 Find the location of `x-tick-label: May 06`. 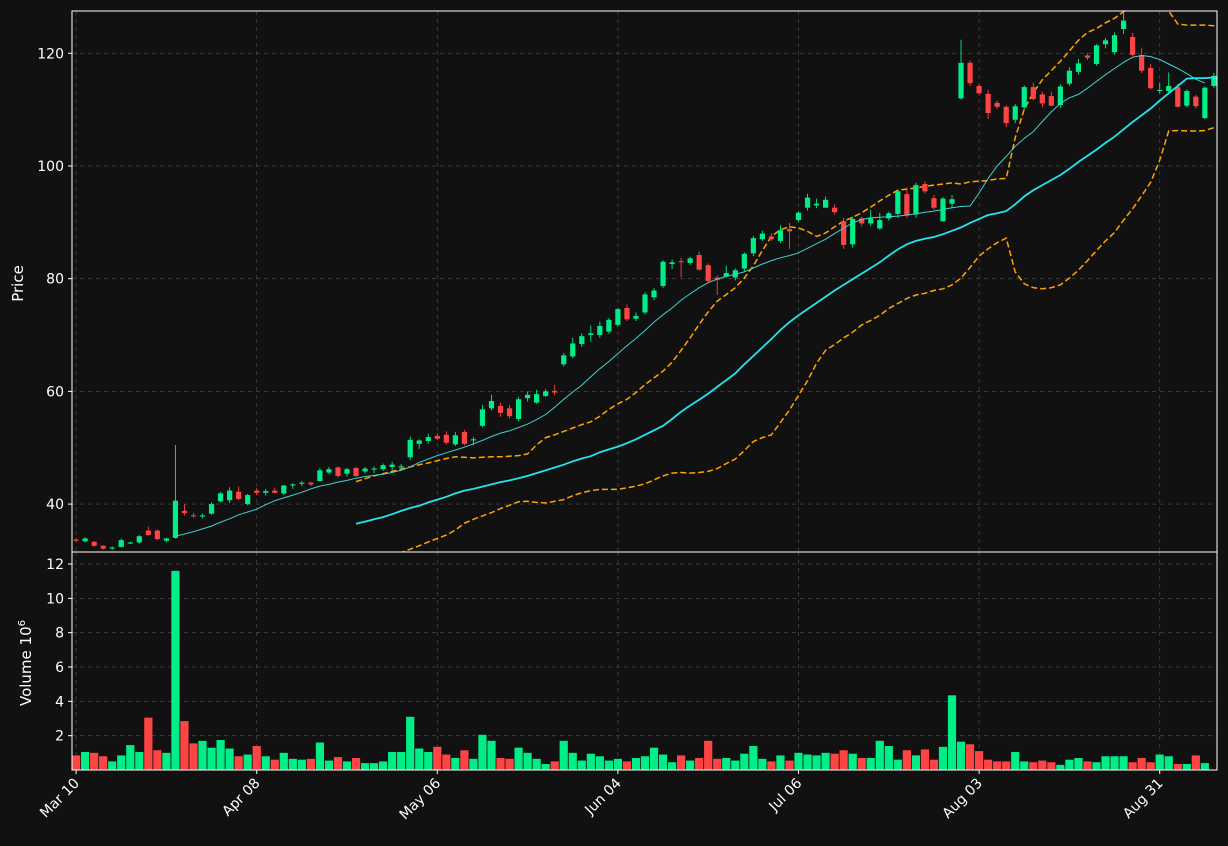

x-tick-label: May 06 is located at coordinates (421, 799).